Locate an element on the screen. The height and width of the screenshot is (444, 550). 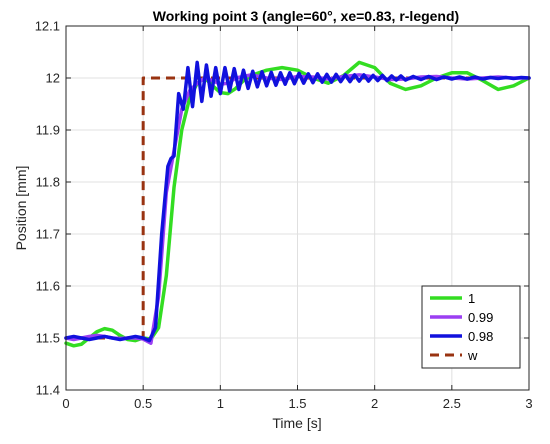
legend-label-0.99: 0.99 is located at coordinates (480, 317).